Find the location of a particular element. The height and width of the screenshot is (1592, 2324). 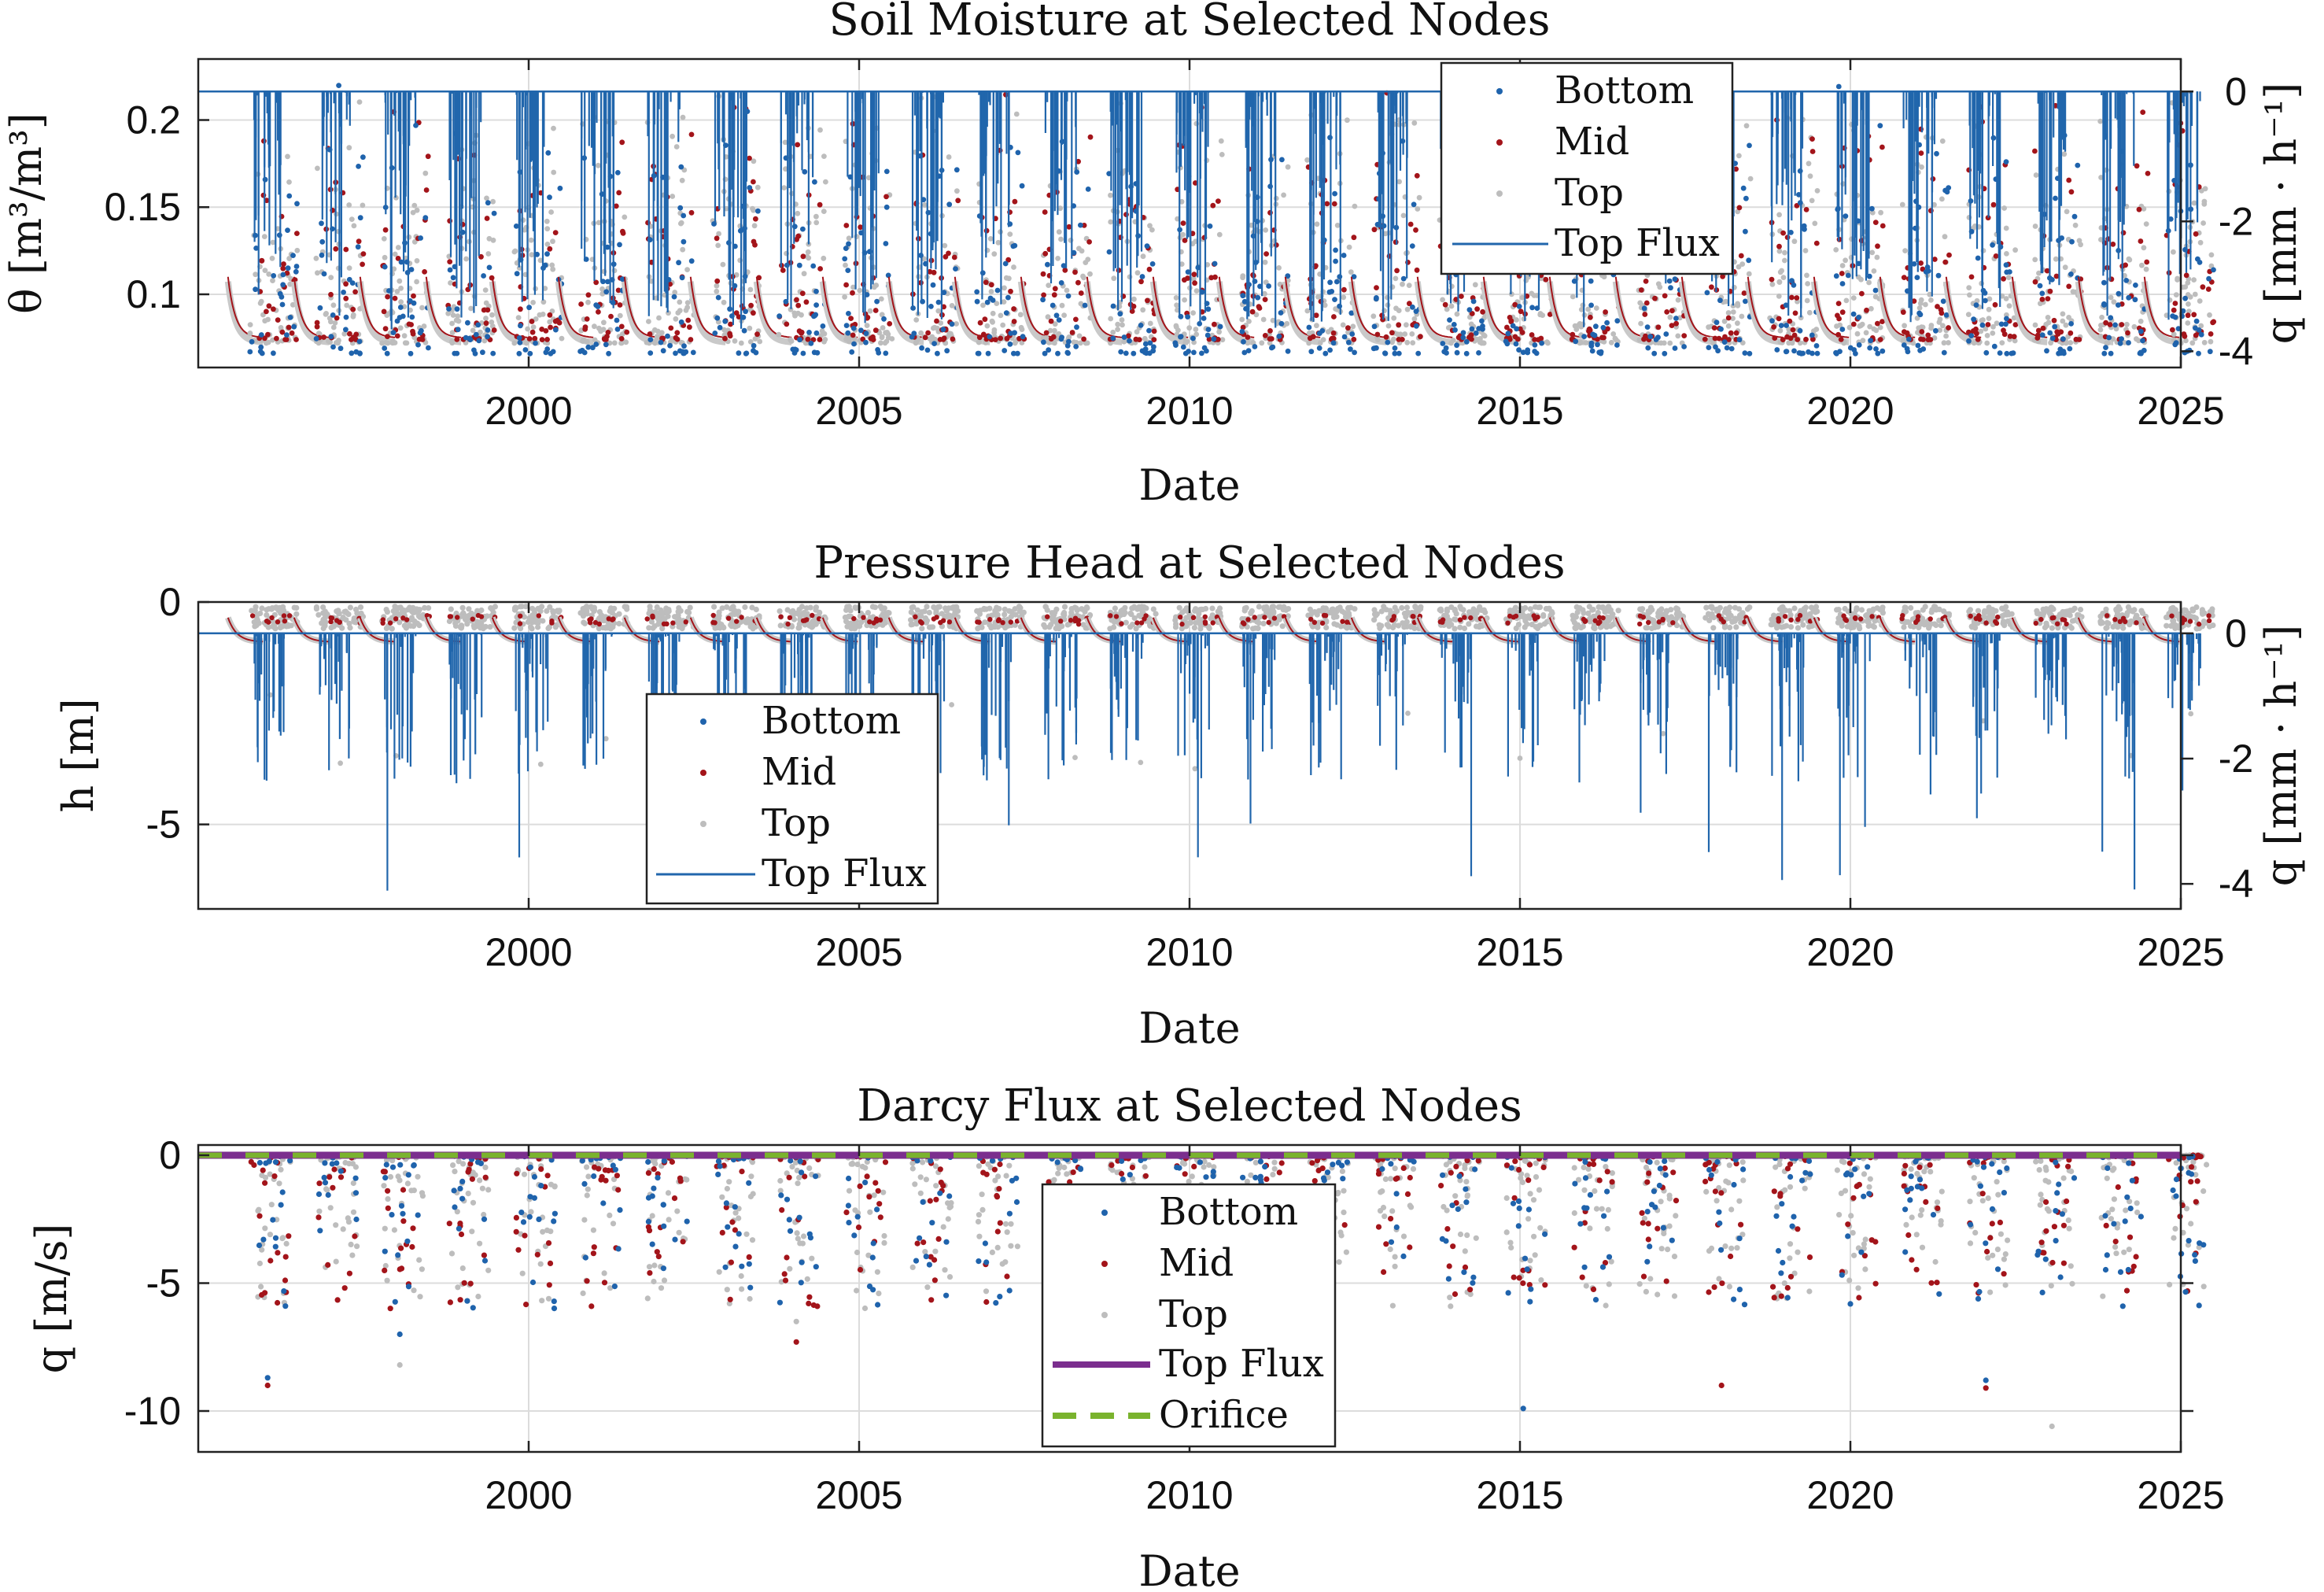

right-y-tick-label: -4 is located at coordinates (2236, 351).